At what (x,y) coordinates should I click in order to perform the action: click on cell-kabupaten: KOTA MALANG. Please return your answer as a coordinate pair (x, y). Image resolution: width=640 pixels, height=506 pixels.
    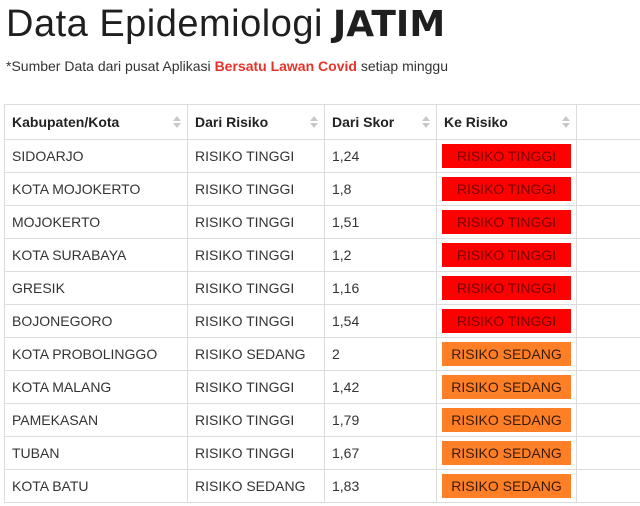
    Looking at the image, I should click on (96, 387).